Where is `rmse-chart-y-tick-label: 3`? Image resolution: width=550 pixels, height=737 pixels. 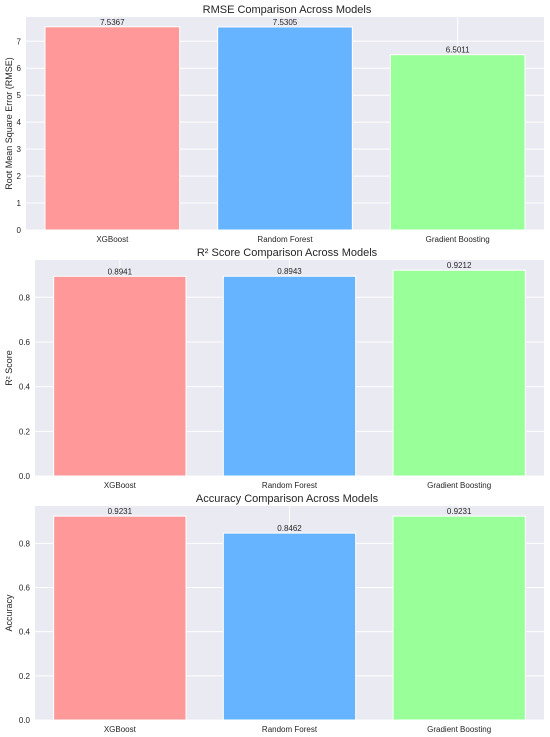
rmse-chart-y-tick-label: 3 is located at coordinates (19, 149).